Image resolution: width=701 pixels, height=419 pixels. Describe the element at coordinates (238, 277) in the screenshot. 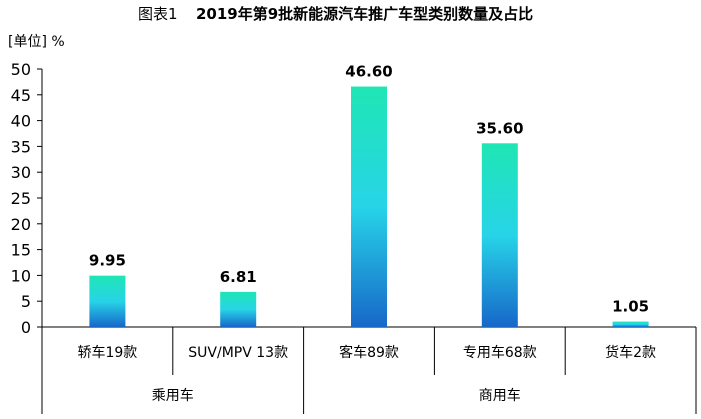

I see `data-label: 6.81` at that location.